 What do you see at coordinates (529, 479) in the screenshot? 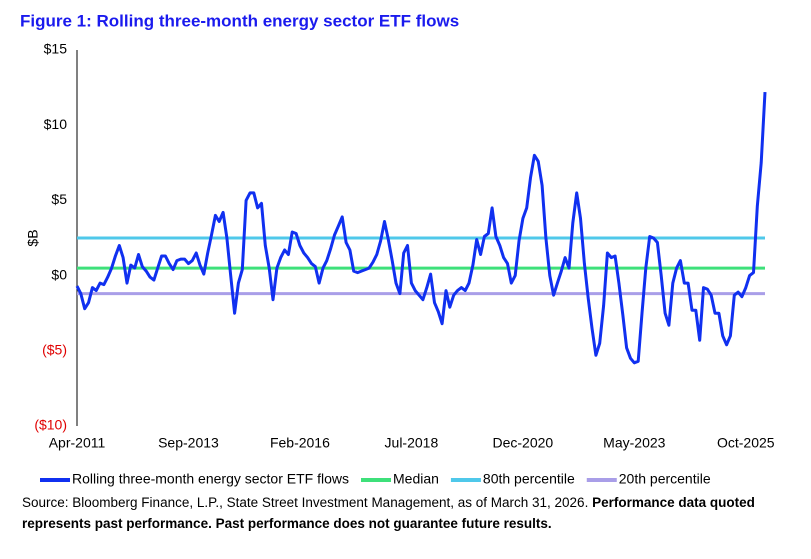
I see `legend-label: 80th percentile` at bounding box center [529, 479].